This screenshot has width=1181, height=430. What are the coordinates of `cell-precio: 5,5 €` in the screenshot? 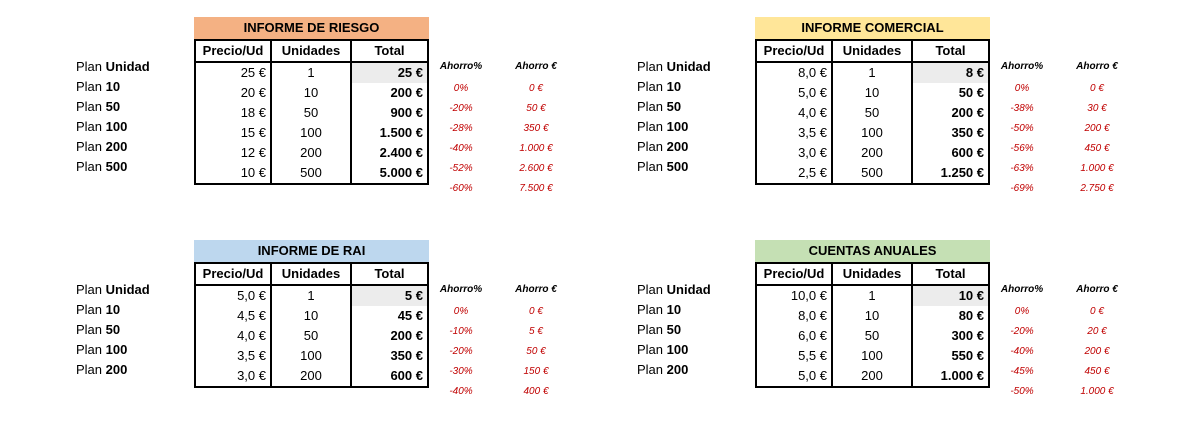 It's located at (795, 356).